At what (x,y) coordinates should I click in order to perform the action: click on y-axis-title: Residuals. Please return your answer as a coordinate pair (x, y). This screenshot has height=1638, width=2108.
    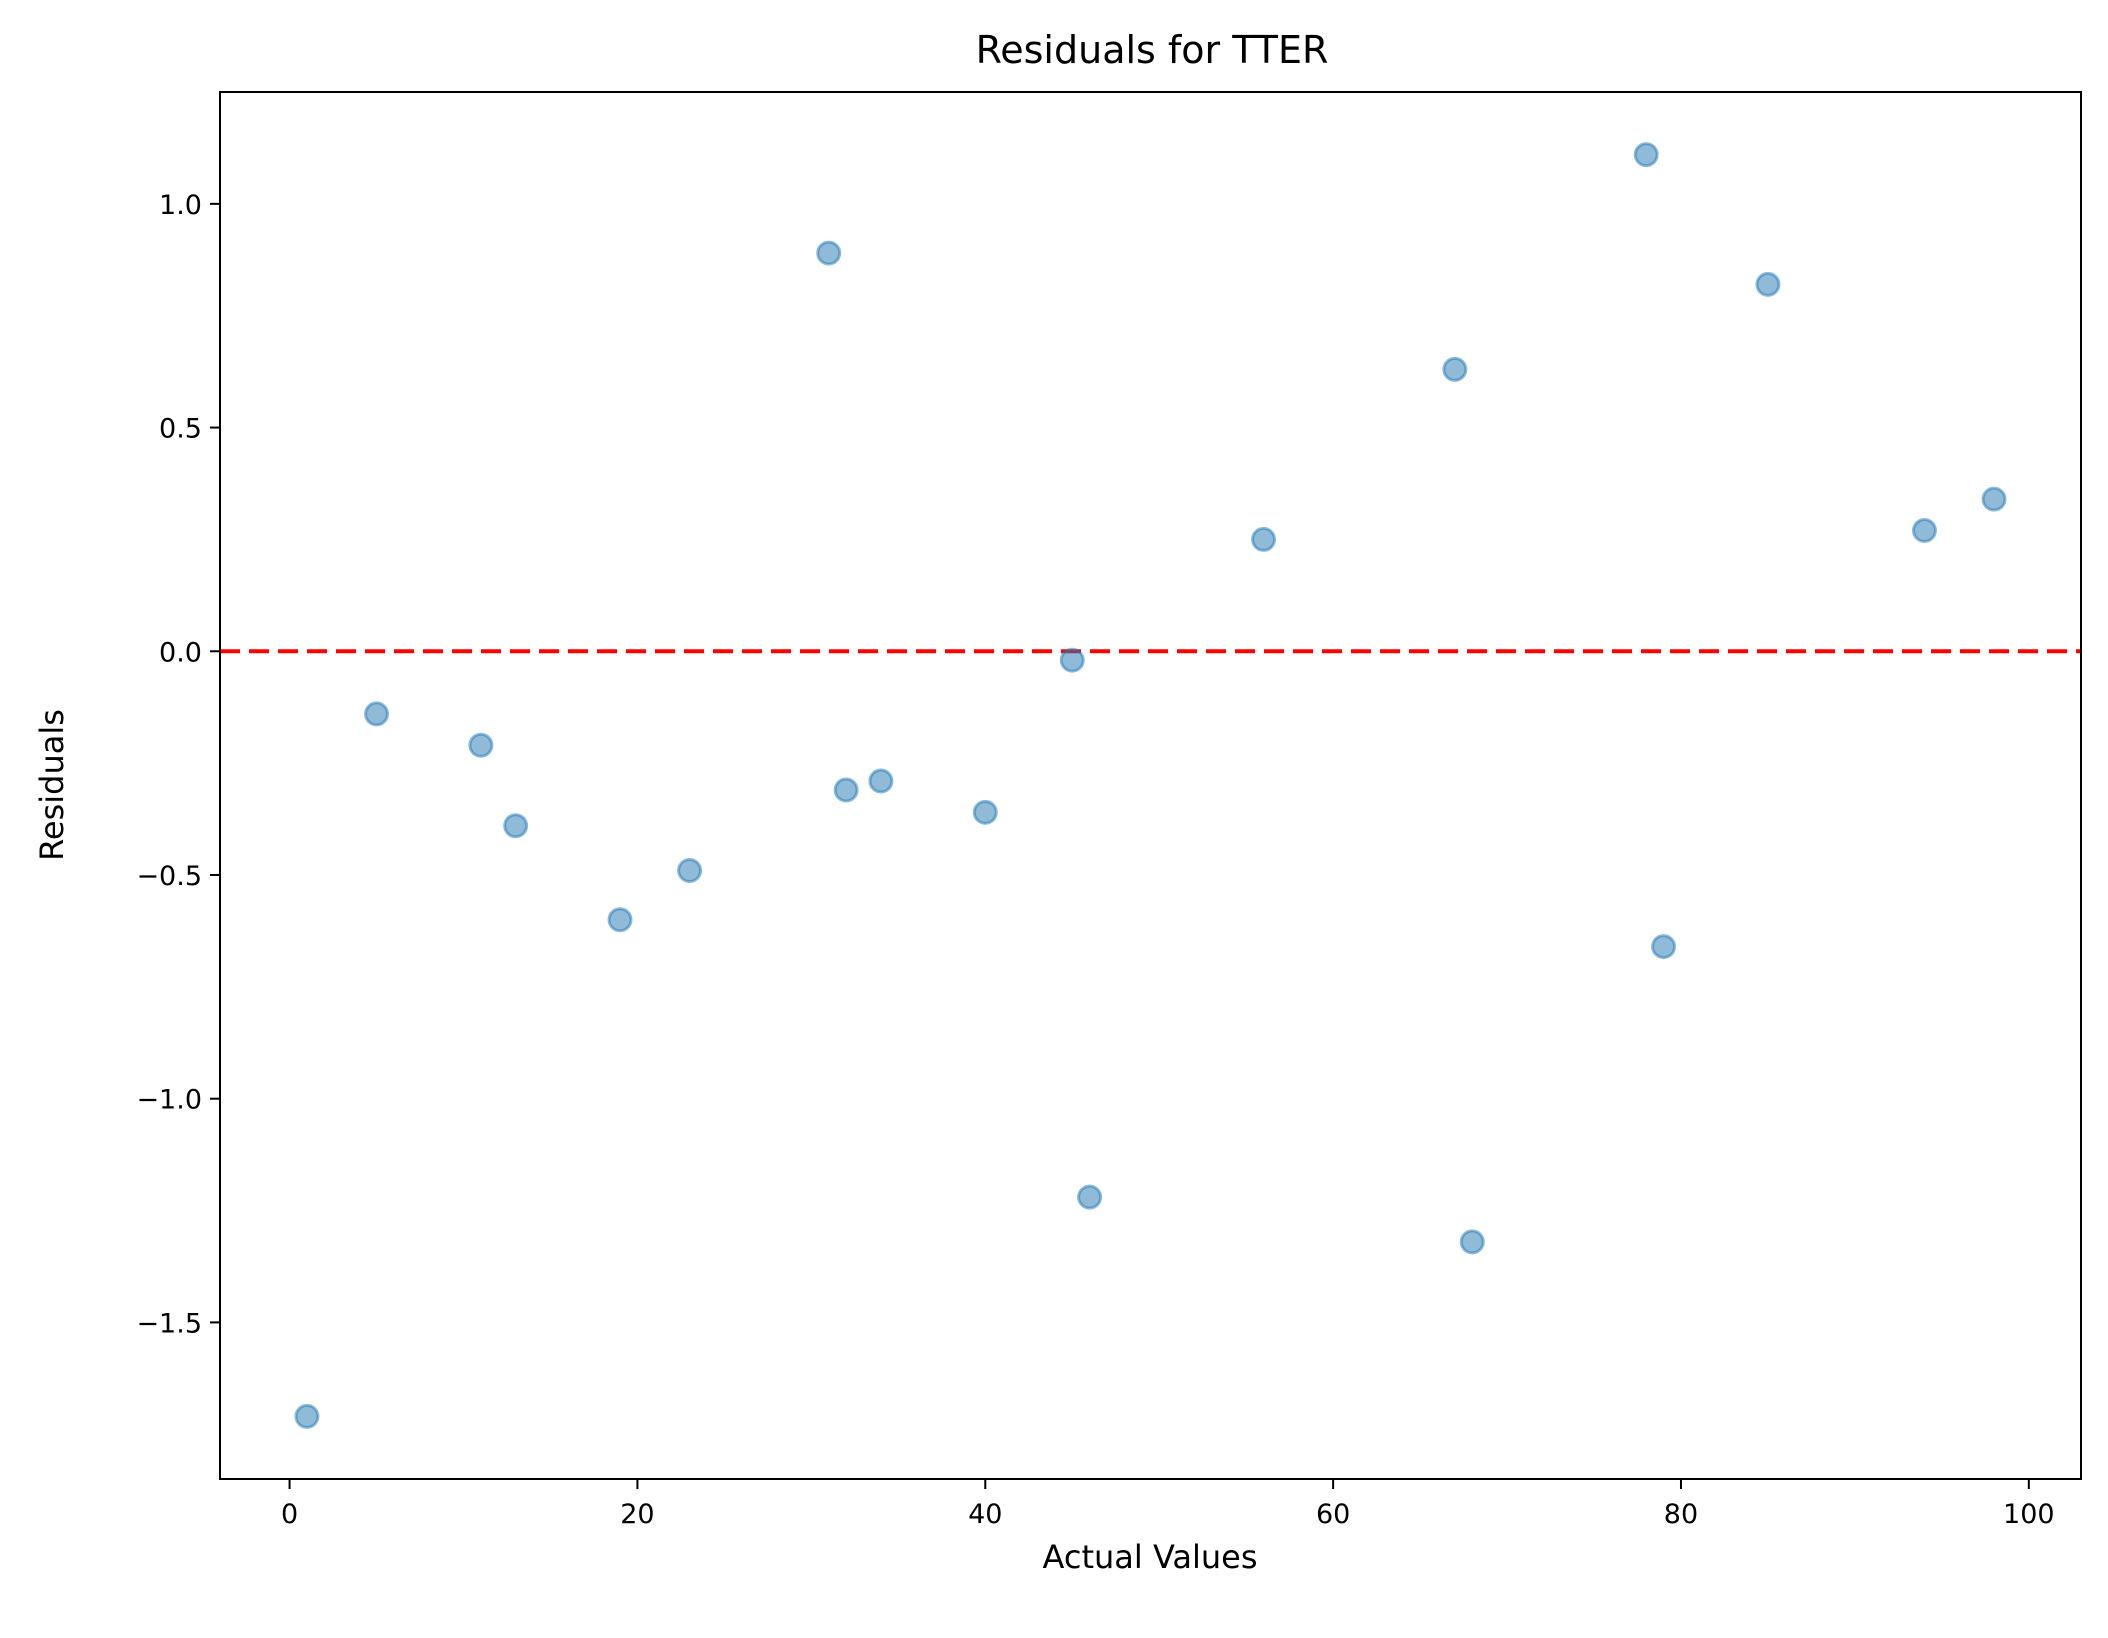
    Looking at the image, I should click on (52, 785).